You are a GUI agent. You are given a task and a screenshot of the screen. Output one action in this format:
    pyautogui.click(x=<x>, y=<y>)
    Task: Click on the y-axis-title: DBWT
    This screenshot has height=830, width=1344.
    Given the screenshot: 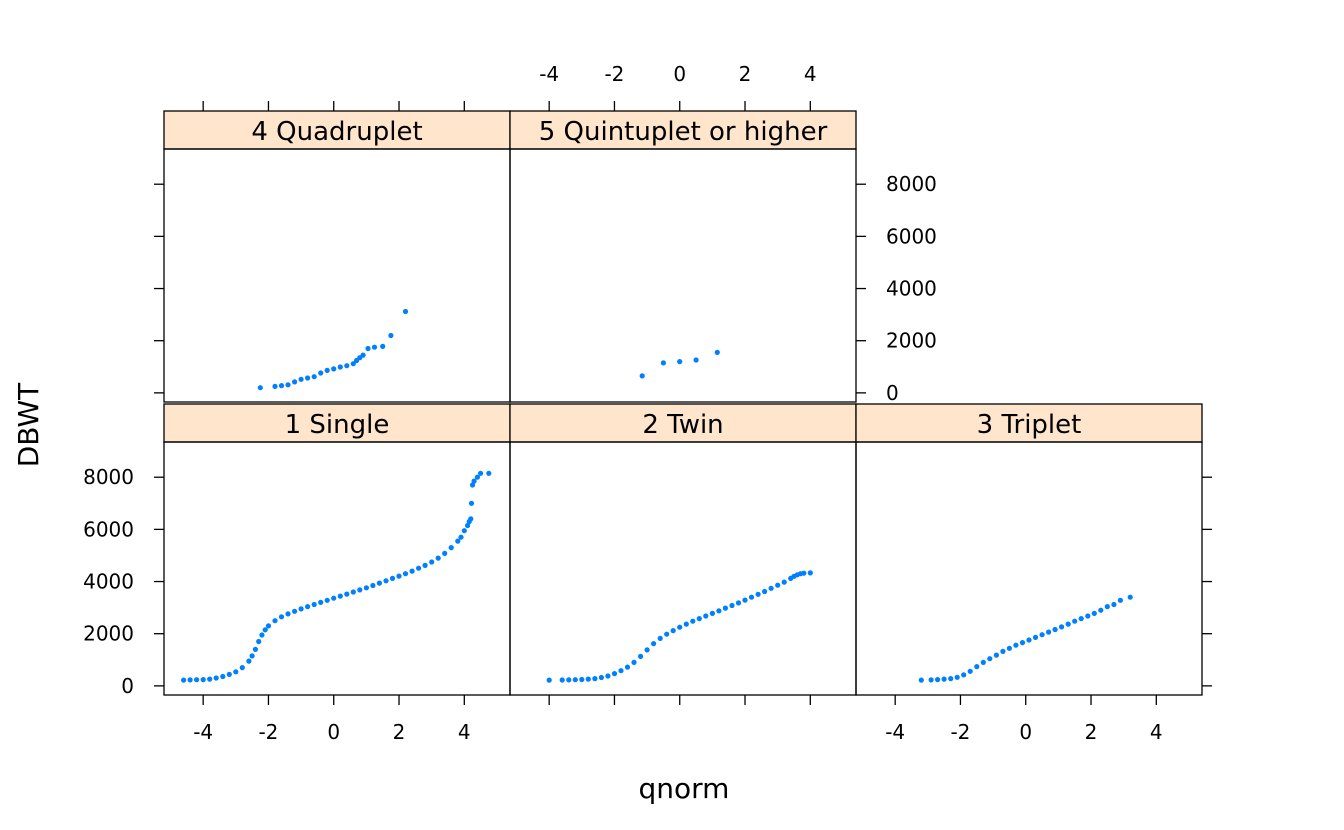 What is the action you would take?
    pyautogui.click(x=28, y=424)
    